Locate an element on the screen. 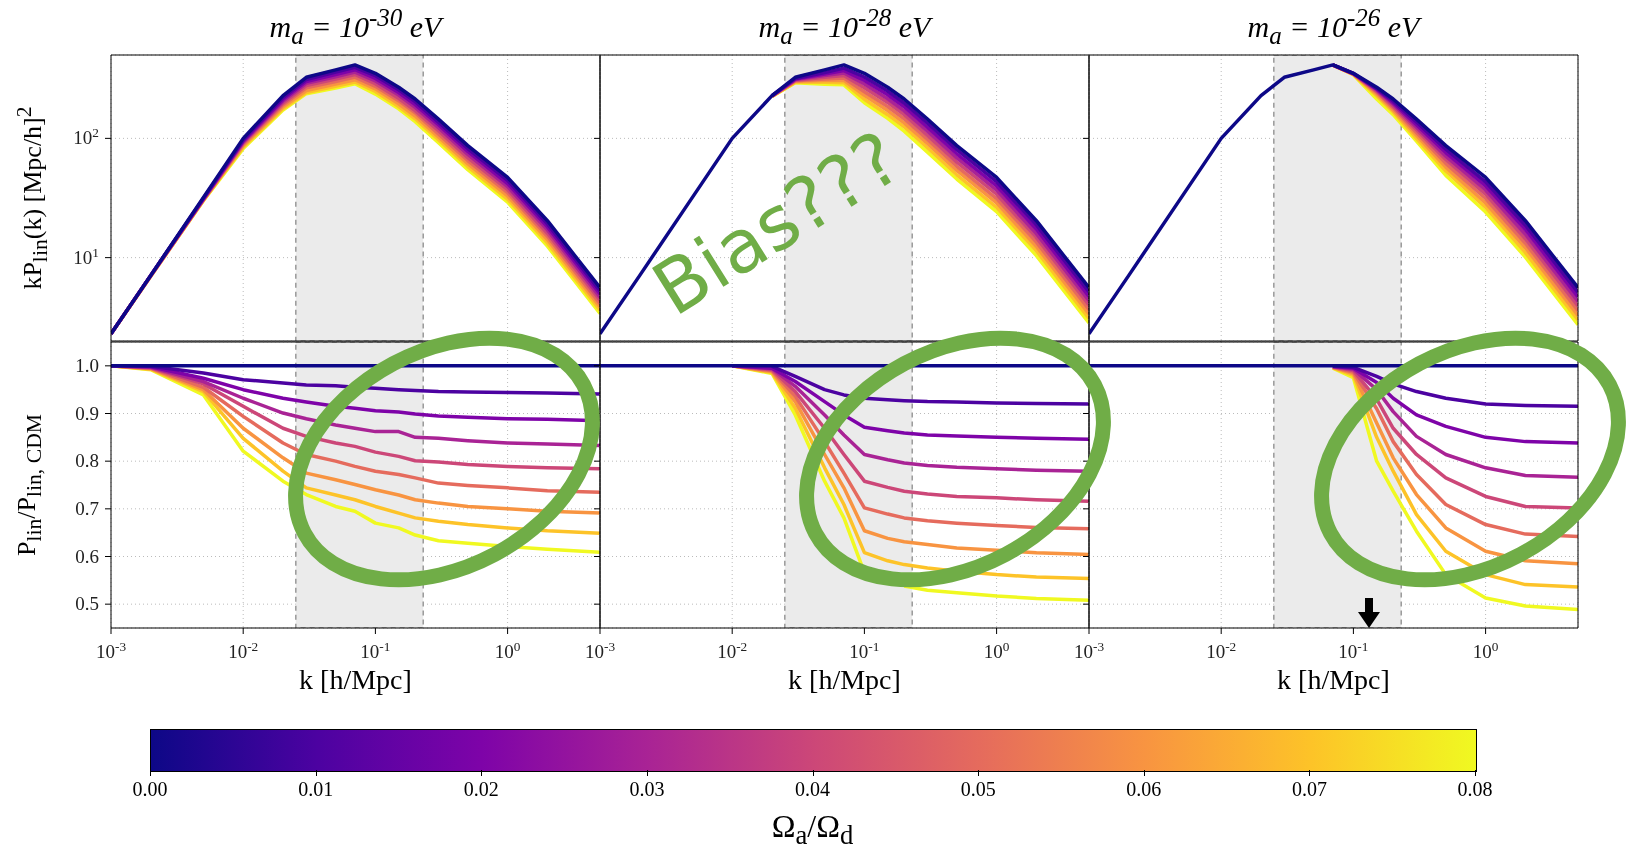 The height and width of the screenshot is (863, 1637). color-bar-label: 0.08 is located at coordinates (1475, 789).